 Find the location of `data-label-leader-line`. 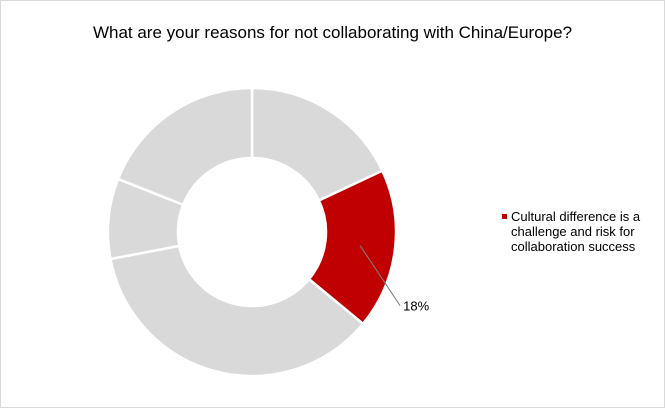

data-label-leader-line is located at coordinates (380, 275).